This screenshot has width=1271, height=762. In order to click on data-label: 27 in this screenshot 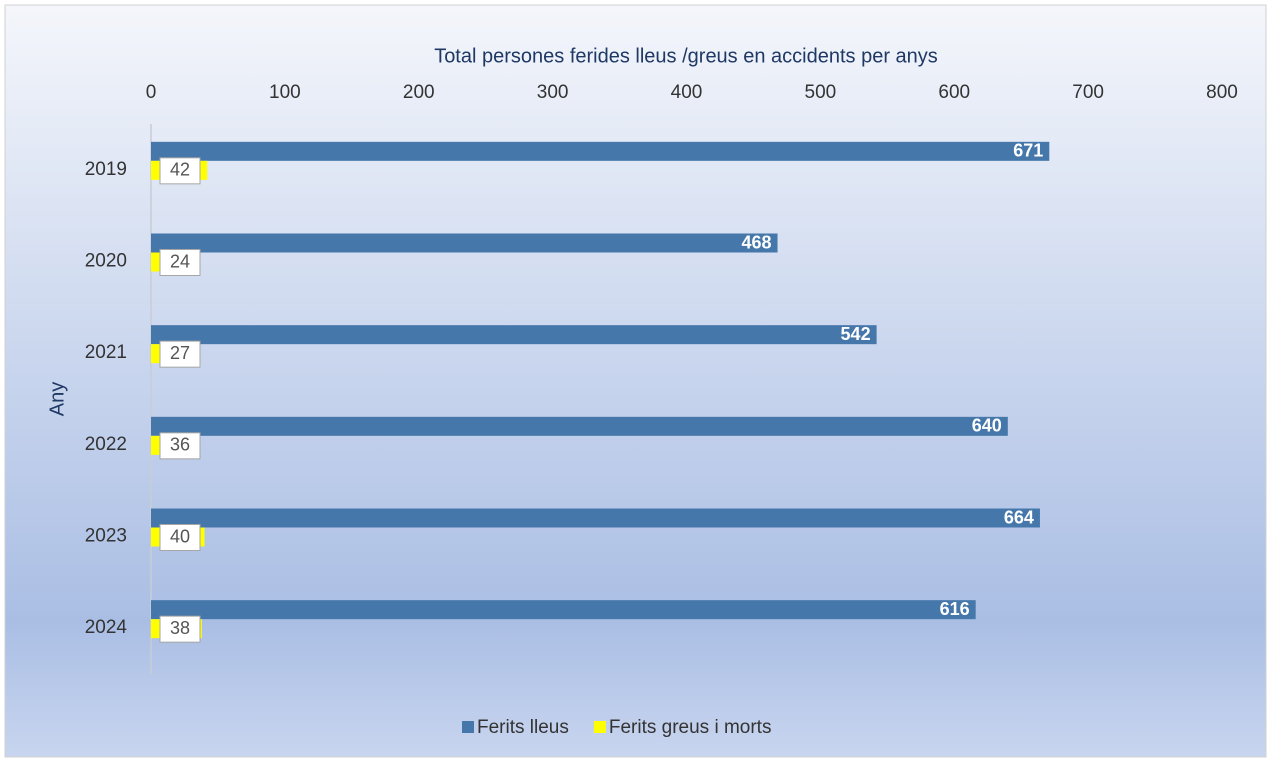, I will do `click(180, 353)`.